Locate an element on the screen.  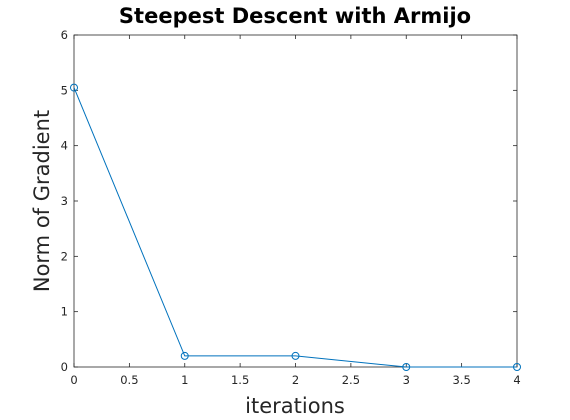
y-tick-label: 5 is located at coordinates (64, 90).